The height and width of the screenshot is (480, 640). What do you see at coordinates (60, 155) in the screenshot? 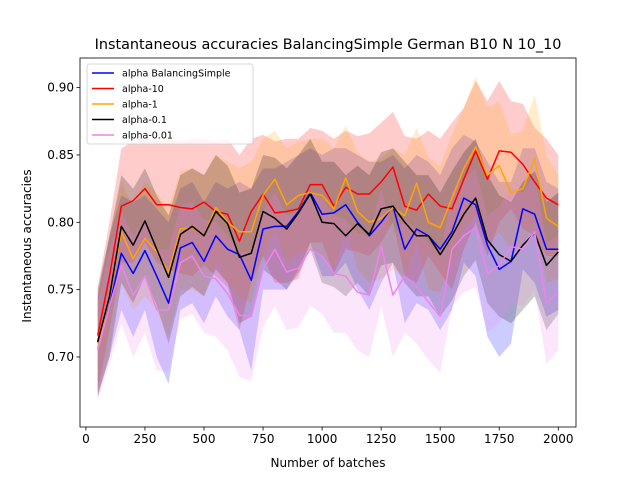
I see `y-tick-label: 0.85` at bounding box center [60, 155].